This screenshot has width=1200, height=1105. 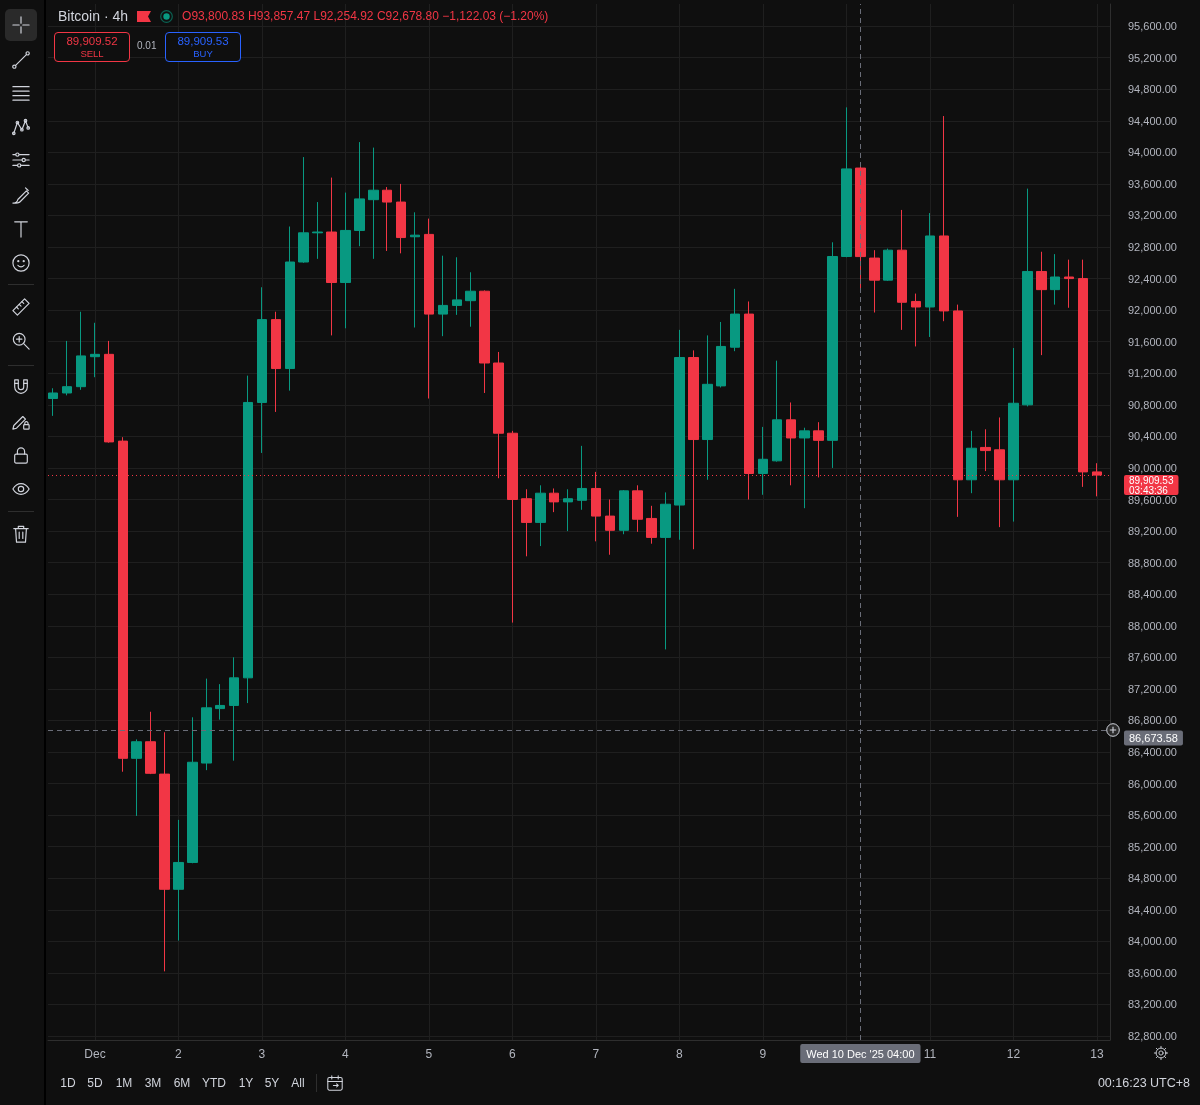 What do you see at coordinates (182, 1083) in the screenshot?
I see `text: 6M` at bounding box center [182, 1083].